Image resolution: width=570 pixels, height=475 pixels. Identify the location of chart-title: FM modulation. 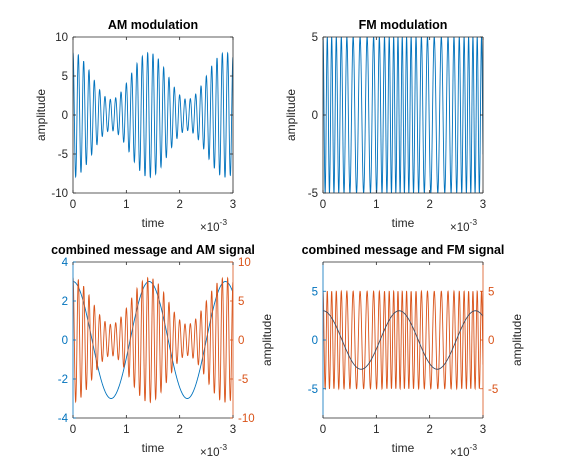
(403, 25).